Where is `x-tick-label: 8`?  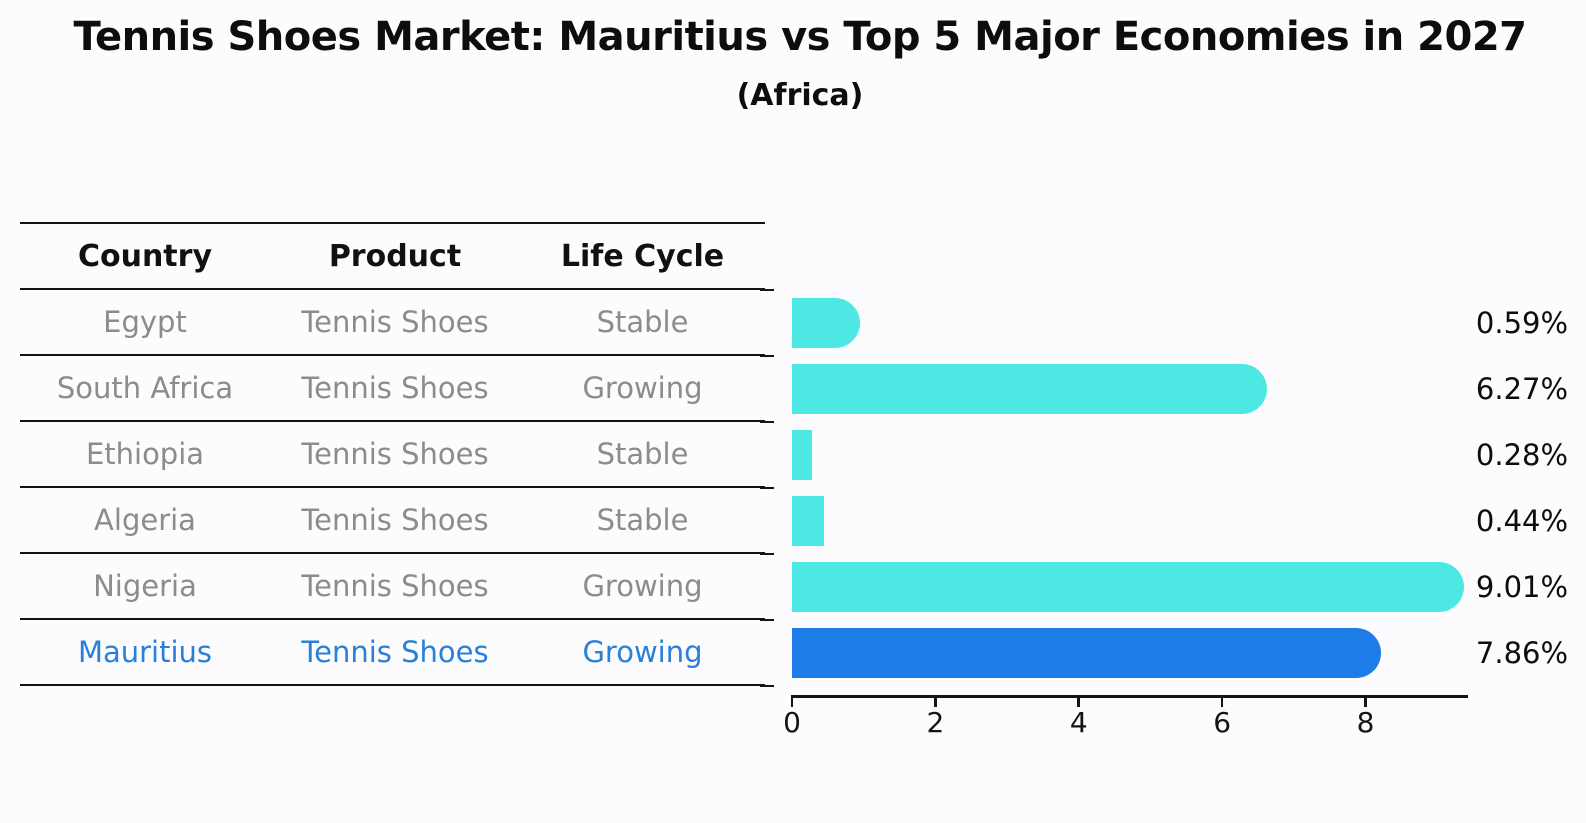
x-tick-label: 8 is located at coordinates (1365, 722).